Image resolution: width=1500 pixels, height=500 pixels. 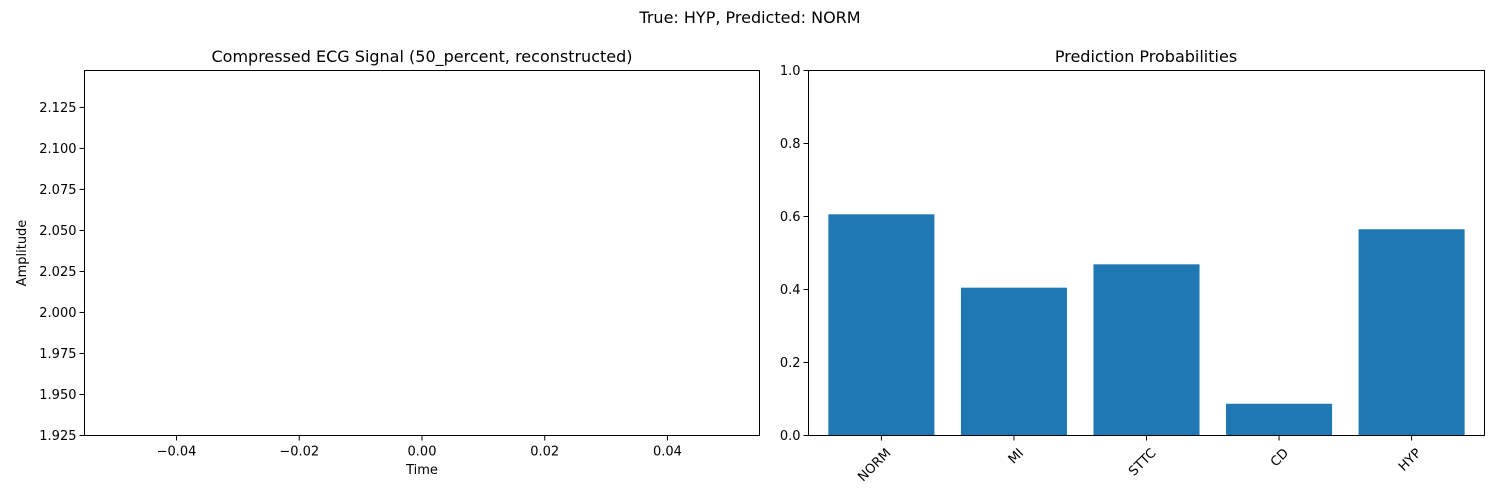 What do you see at coordinates (1411, 332) in the screenshot?
I see `bar-hyp` at bounding box center [1411, 332].